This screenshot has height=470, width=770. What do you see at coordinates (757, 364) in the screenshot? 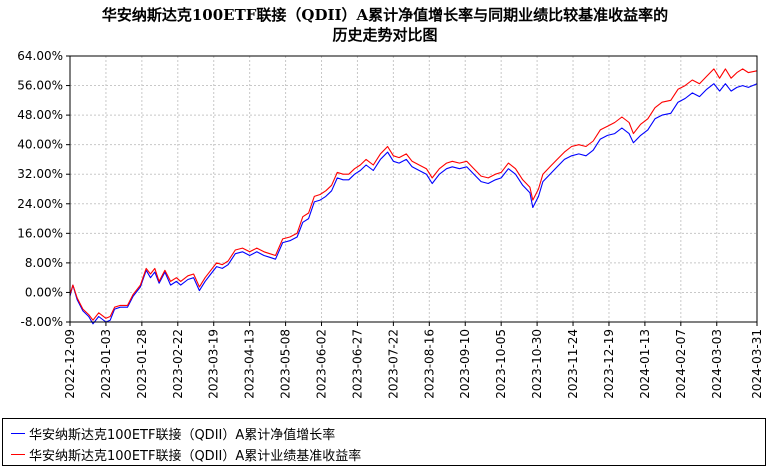
I see `x-tick-label: 2024-03-31` at bounding box center [757, 364].